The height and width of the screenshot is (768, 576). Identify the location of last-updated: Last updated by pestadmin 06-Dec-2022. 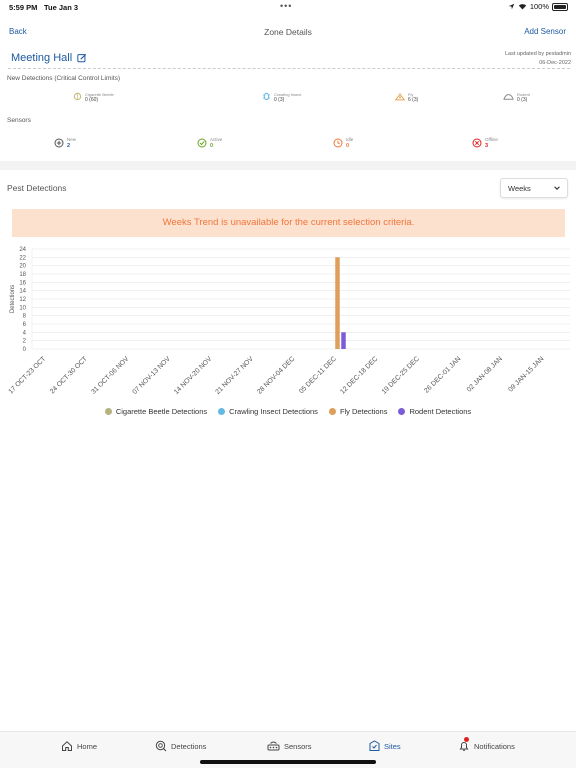
(538, 59).